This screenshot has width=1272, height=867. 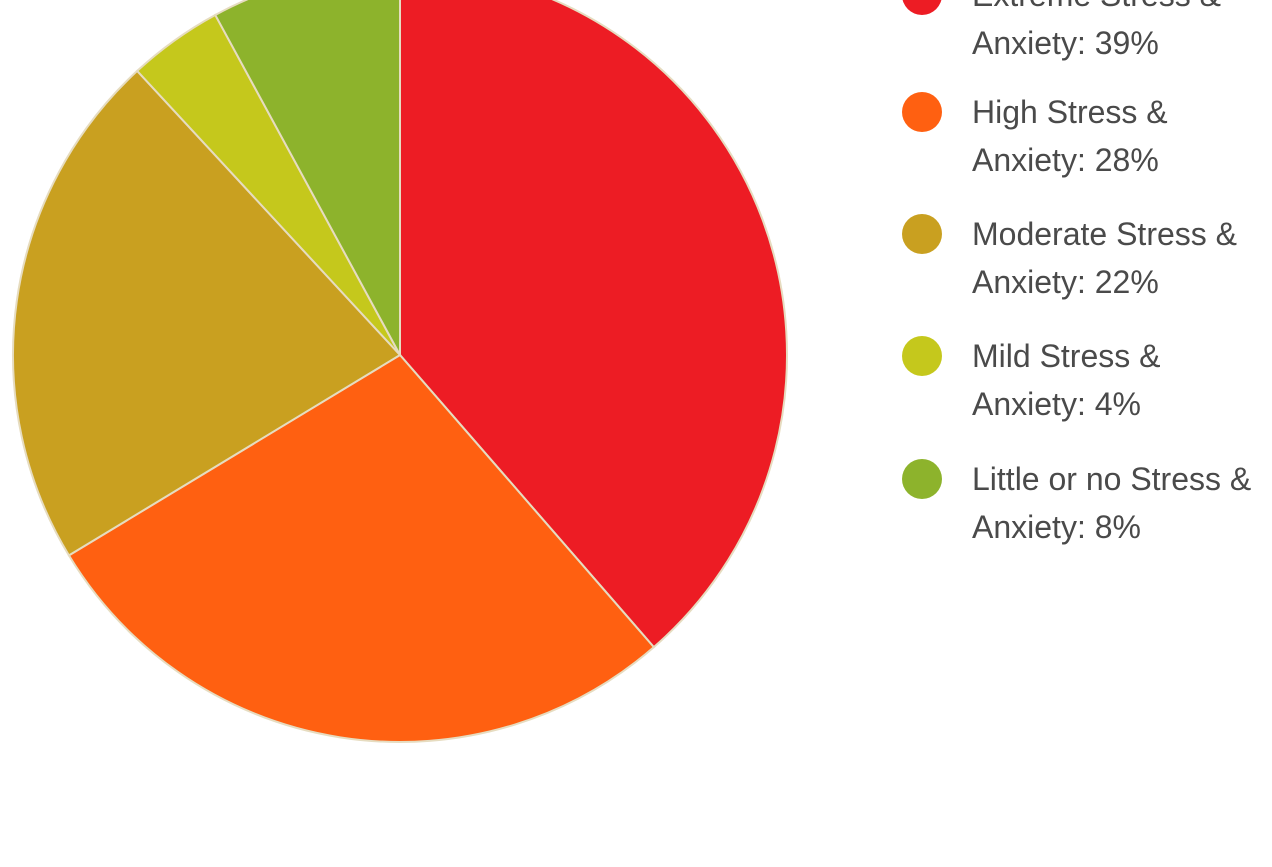 What do you see at coordinates (1104, 258) in the screenshot?
I see `legend-label: Moderate Stress & Anxiety: 22%` at bounding box center [1104, 258].